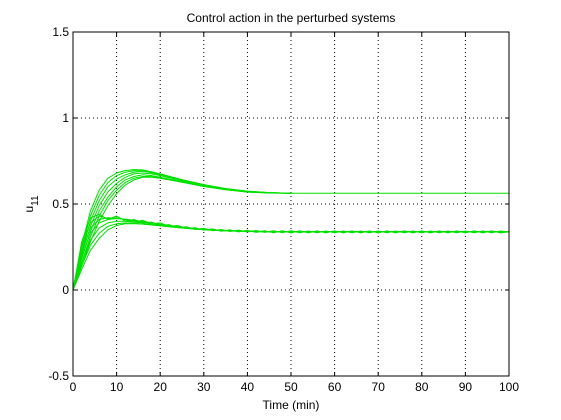 The image size is (561, 420). I want to click on x-tick-label: 20, so click(161, 387).